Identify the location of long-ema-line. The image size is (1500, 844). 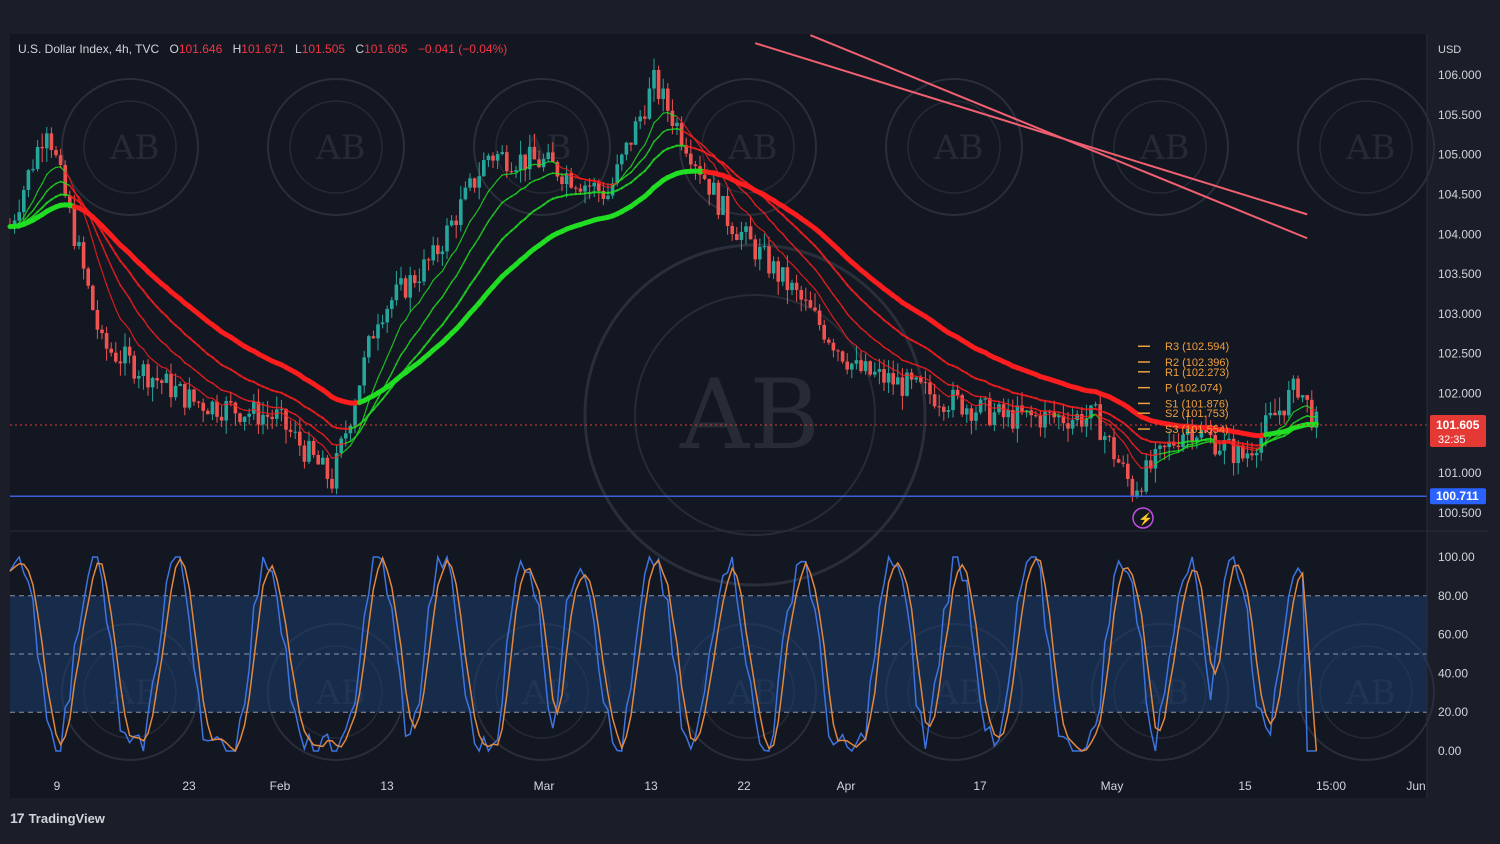
(1031, 129).